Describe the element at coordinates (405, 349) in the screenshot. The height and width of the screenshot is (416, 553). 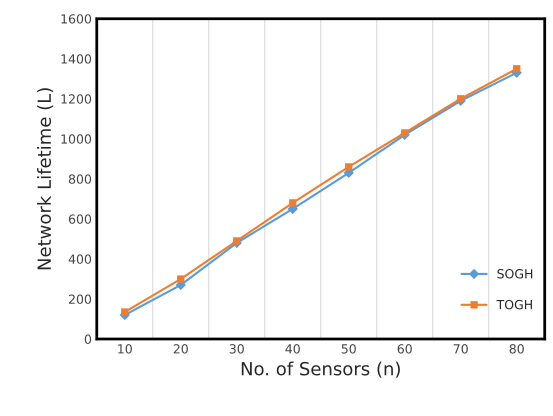
I see `x-tick-label: 60` at that location.